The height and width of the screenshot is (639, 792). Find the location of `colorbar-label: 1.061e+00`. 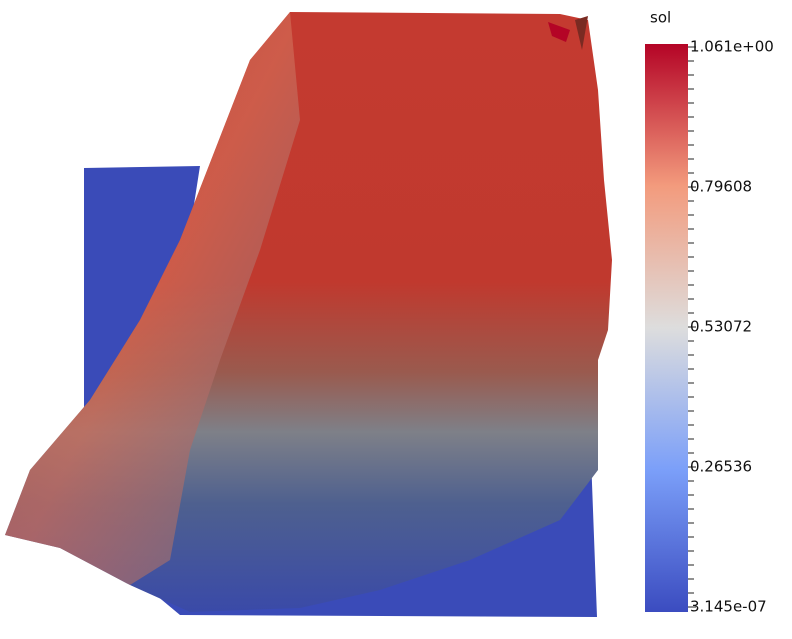

colorbar-label: 1.061e+00 is located at coordinates (732, 47).